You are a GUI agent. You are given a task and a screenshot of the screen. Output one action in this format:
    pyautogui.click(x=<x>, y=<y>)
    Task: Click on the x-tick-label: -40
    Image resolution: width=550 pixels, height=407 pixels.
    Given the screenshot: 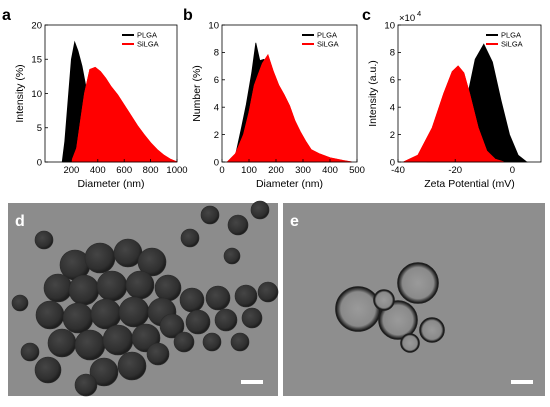 What is the action you would take?
    pyautogui.click(x=398, y=170)
    